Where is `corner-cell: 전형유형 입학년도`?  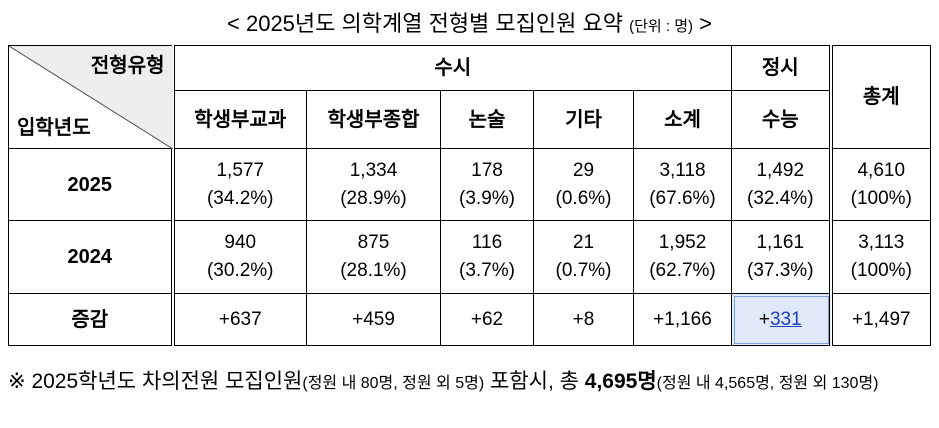 corner-cell: 전형유형 입학년도 is located at coordinates (90, 97).